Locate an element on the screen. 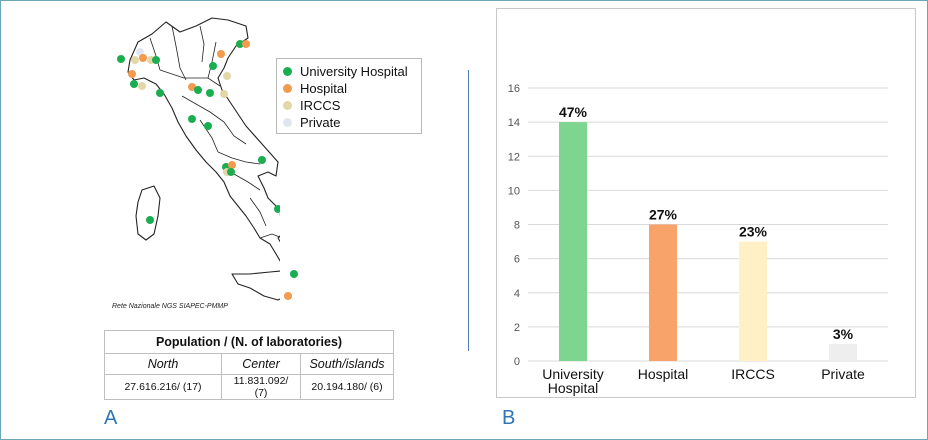  region-south-islands: South/islands is located at coordinates (347, 364).